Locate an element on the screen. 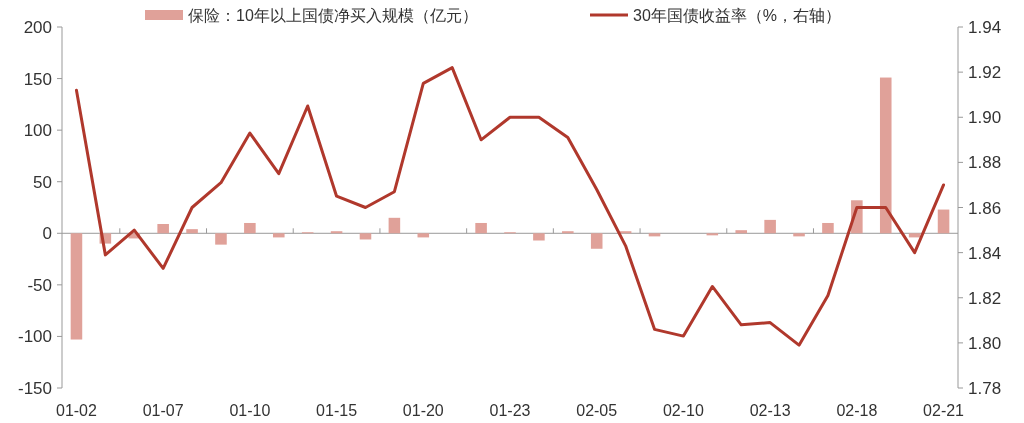 The height and width of the screenshot is (423, 1024). y2-tick-label: 1.80 is located at coordinates (985, 343).